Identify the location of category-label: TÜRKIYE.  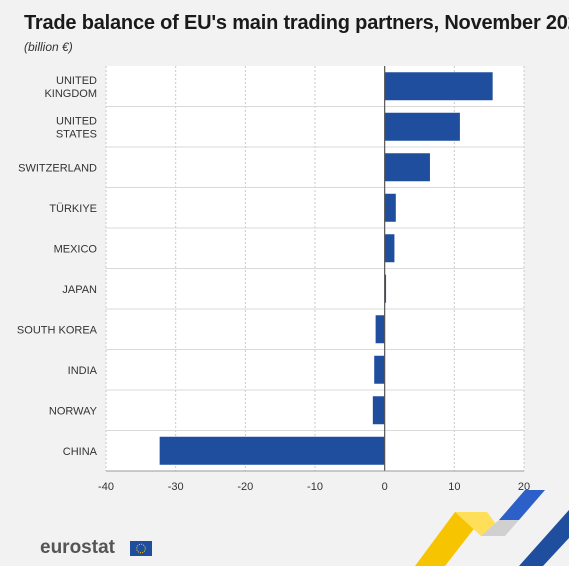
(73, 209).